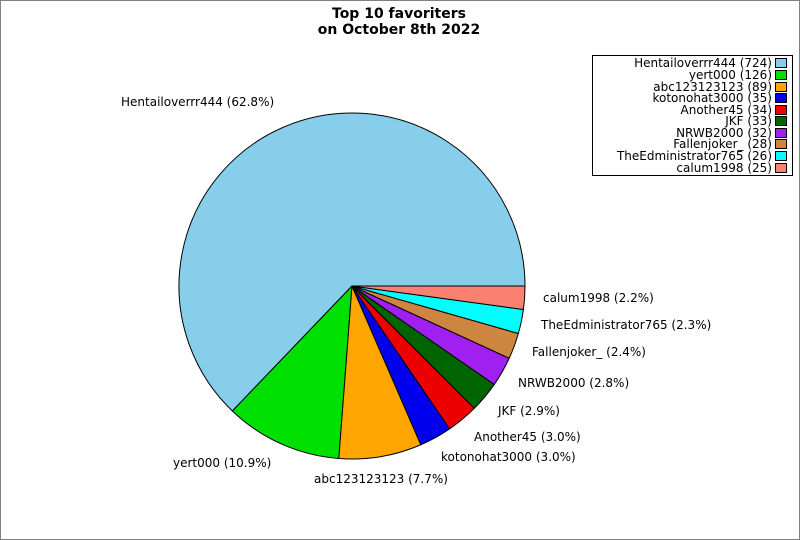  What do you see at coordinates (724, 167) in the screenshot?
I see `legend-label: calum1998 (25)` at bounding box center [724, 167].